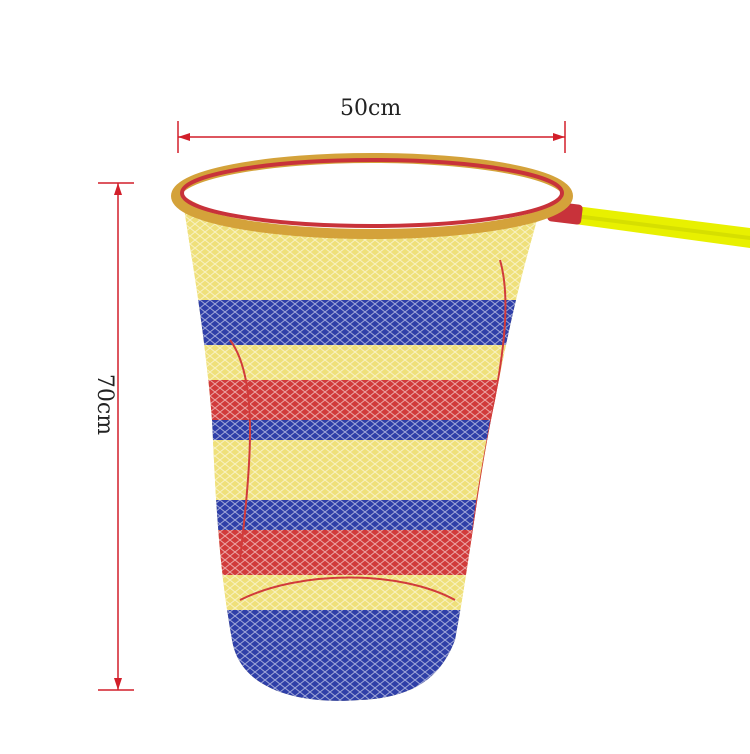  Describe the element at coordinates (371, 137) in the screenshot. I see `width-dimension-line` at that location.